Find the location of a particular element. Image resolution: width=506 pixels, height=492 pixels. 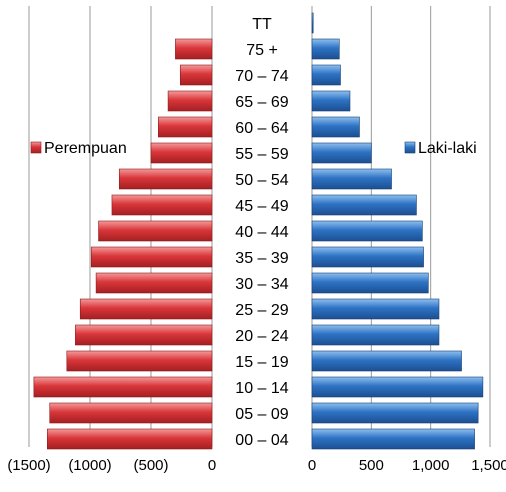

legend-laki-laki-label: Laki-laki is located at coordinates (447, 148).